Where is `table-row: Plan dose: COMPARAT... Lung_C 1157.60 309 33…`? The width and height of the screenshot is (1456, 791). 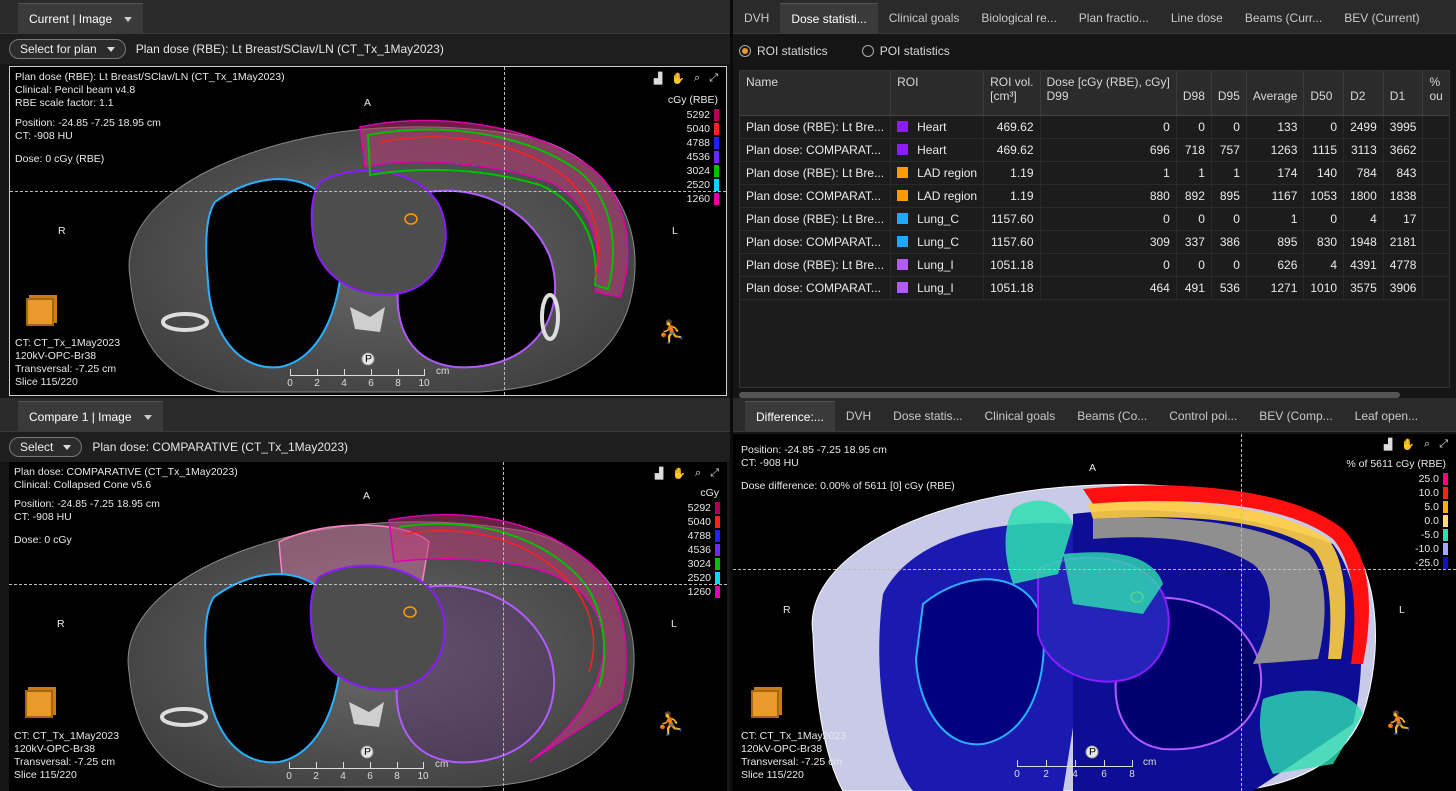
table-row: Plan dose: COMPARAT... Lung_C 1157.60 309 33… is located at coordinates (1094, 242).